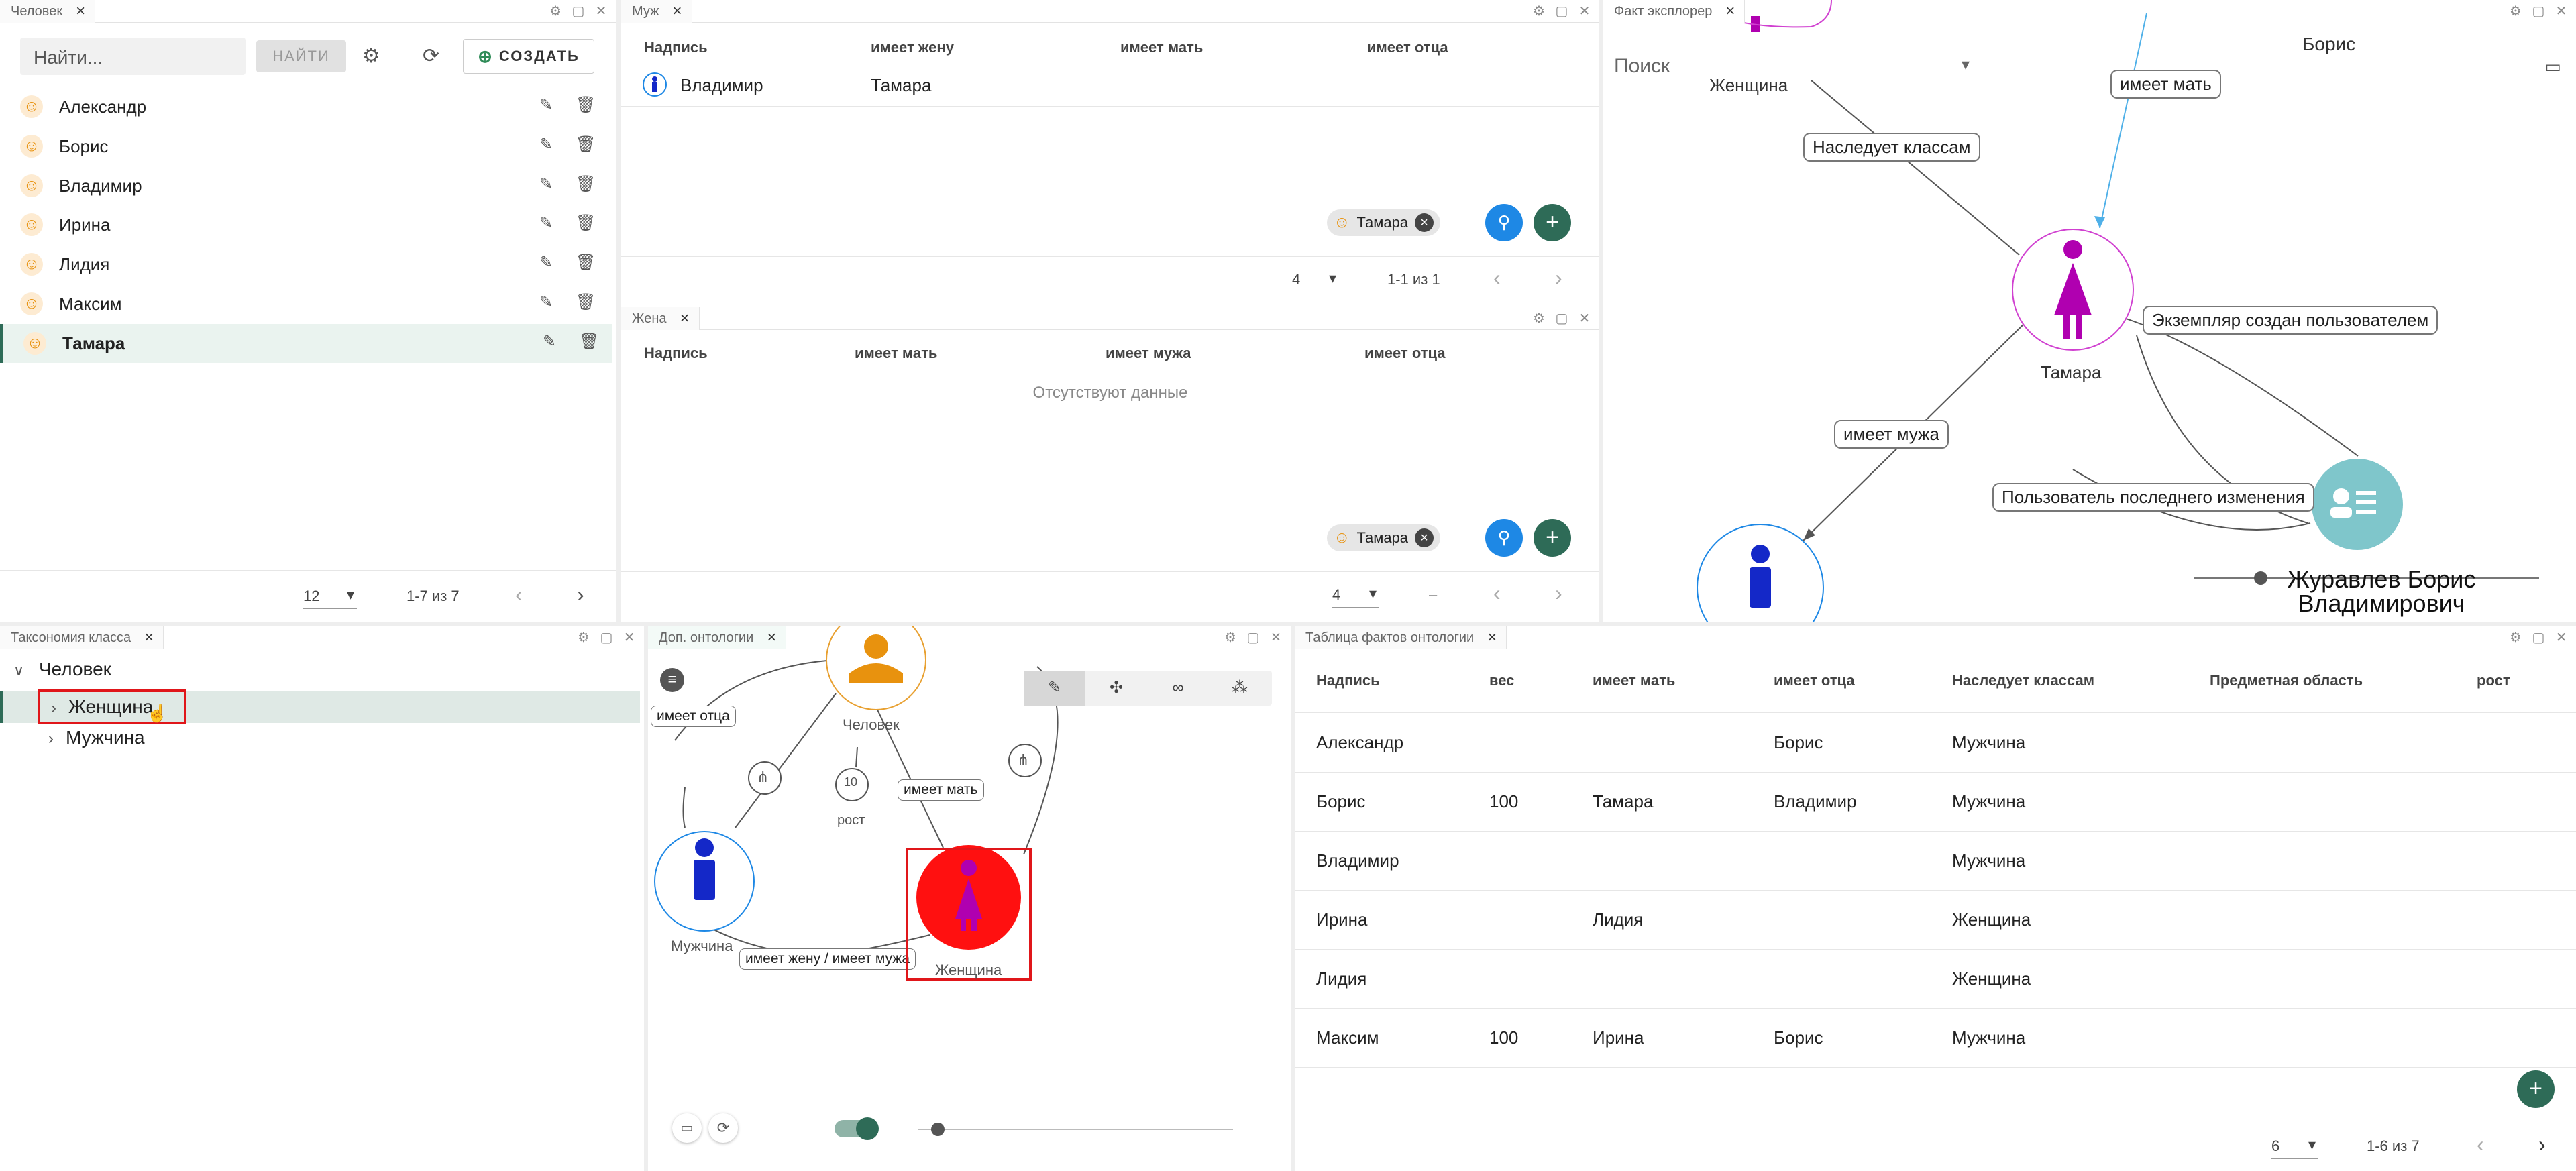 This screenshot has width=2576, height=1171. I want to click on tree-node-man: › Мужчина, so click(96, 737).